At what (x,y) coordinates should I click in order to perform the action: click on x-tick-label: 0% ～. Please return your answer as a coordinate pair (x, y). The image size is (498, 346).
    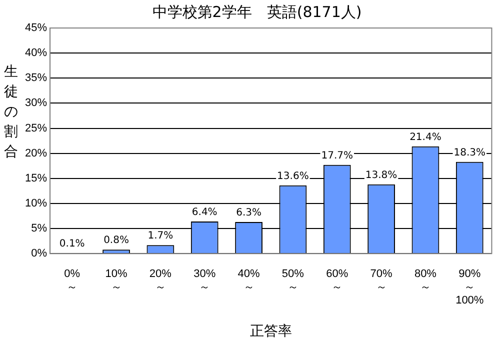
    Looking at the image, I should click on (72, 281).